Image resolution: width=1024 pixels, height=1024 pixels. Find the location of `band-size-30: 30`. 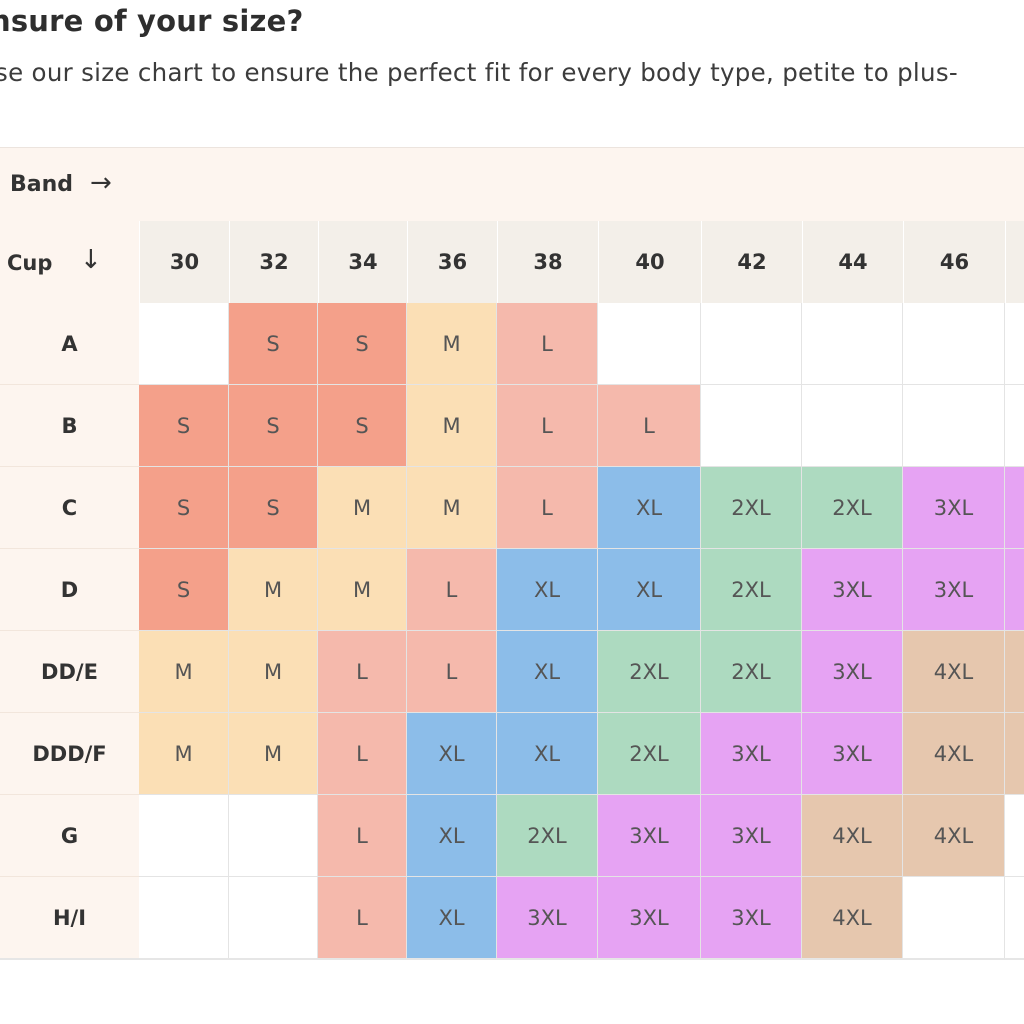

band-size-30: 30 is located at coordinates (184, 262).